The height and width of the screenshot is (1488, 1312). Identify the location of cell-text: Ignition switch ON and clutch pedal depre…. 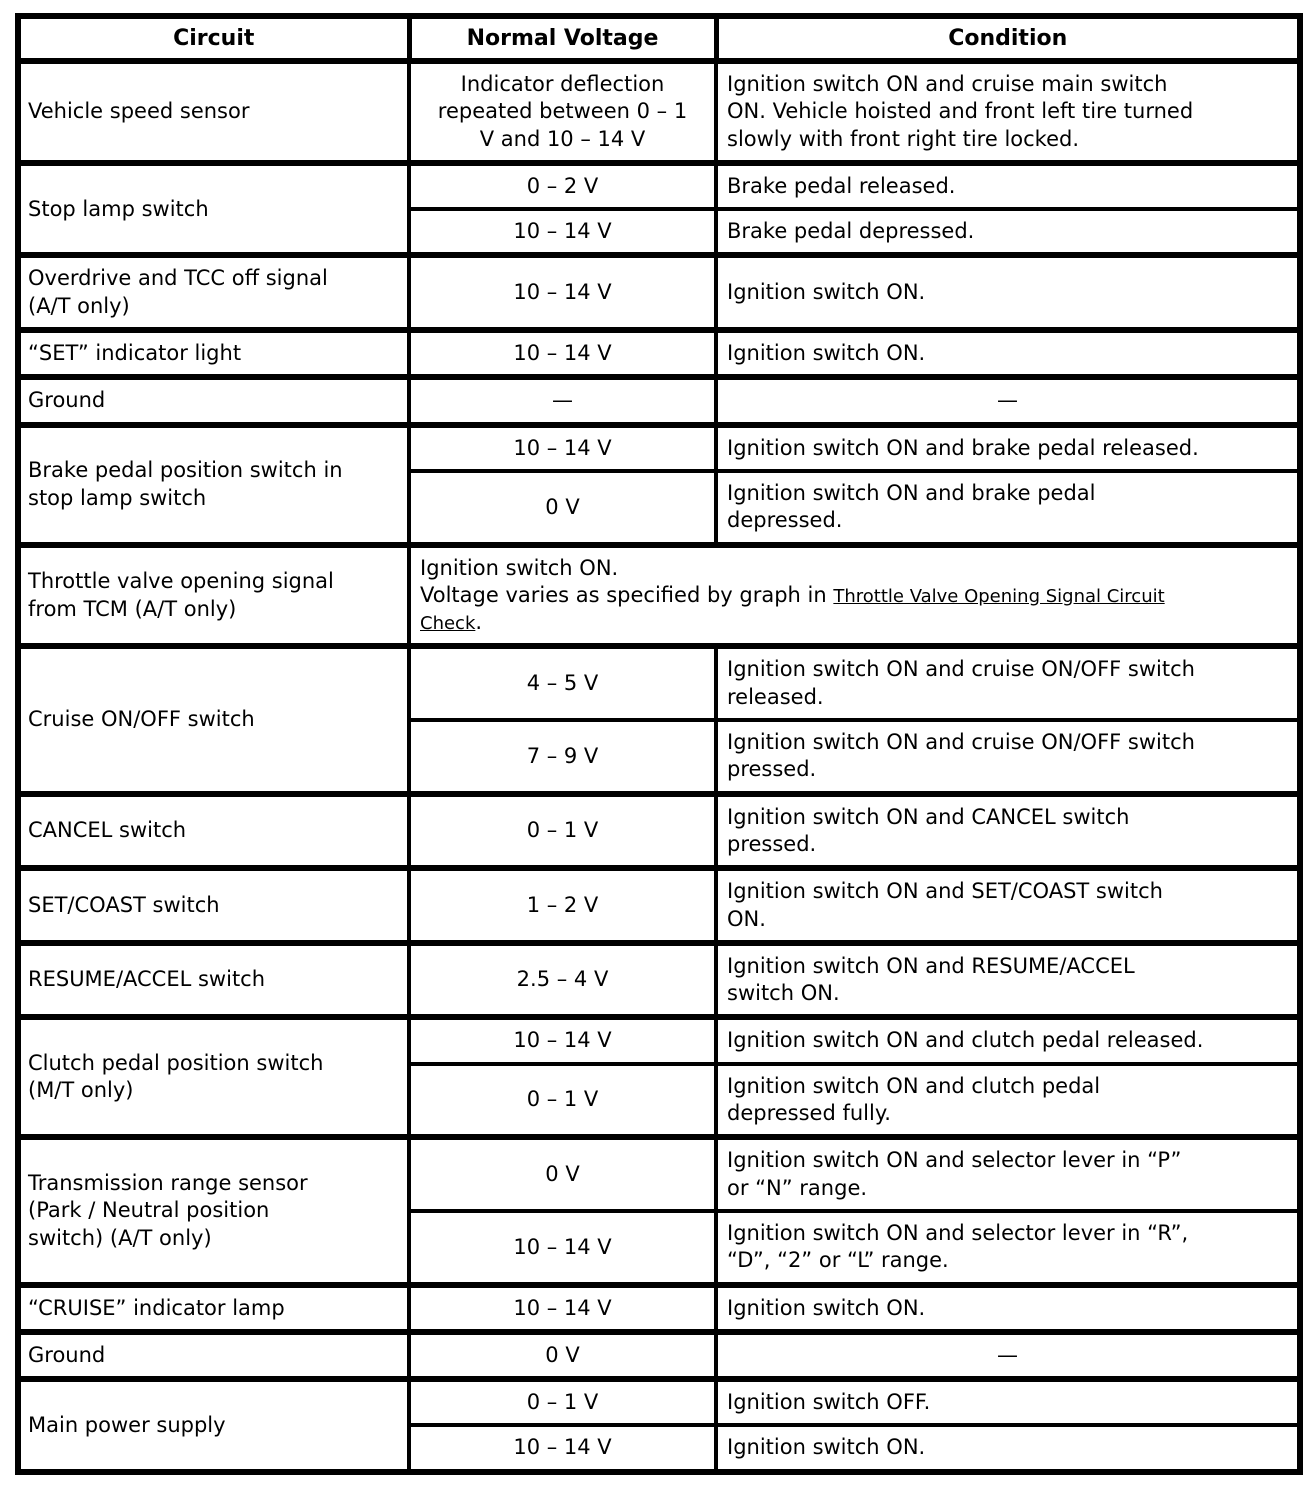
(914, 1099).